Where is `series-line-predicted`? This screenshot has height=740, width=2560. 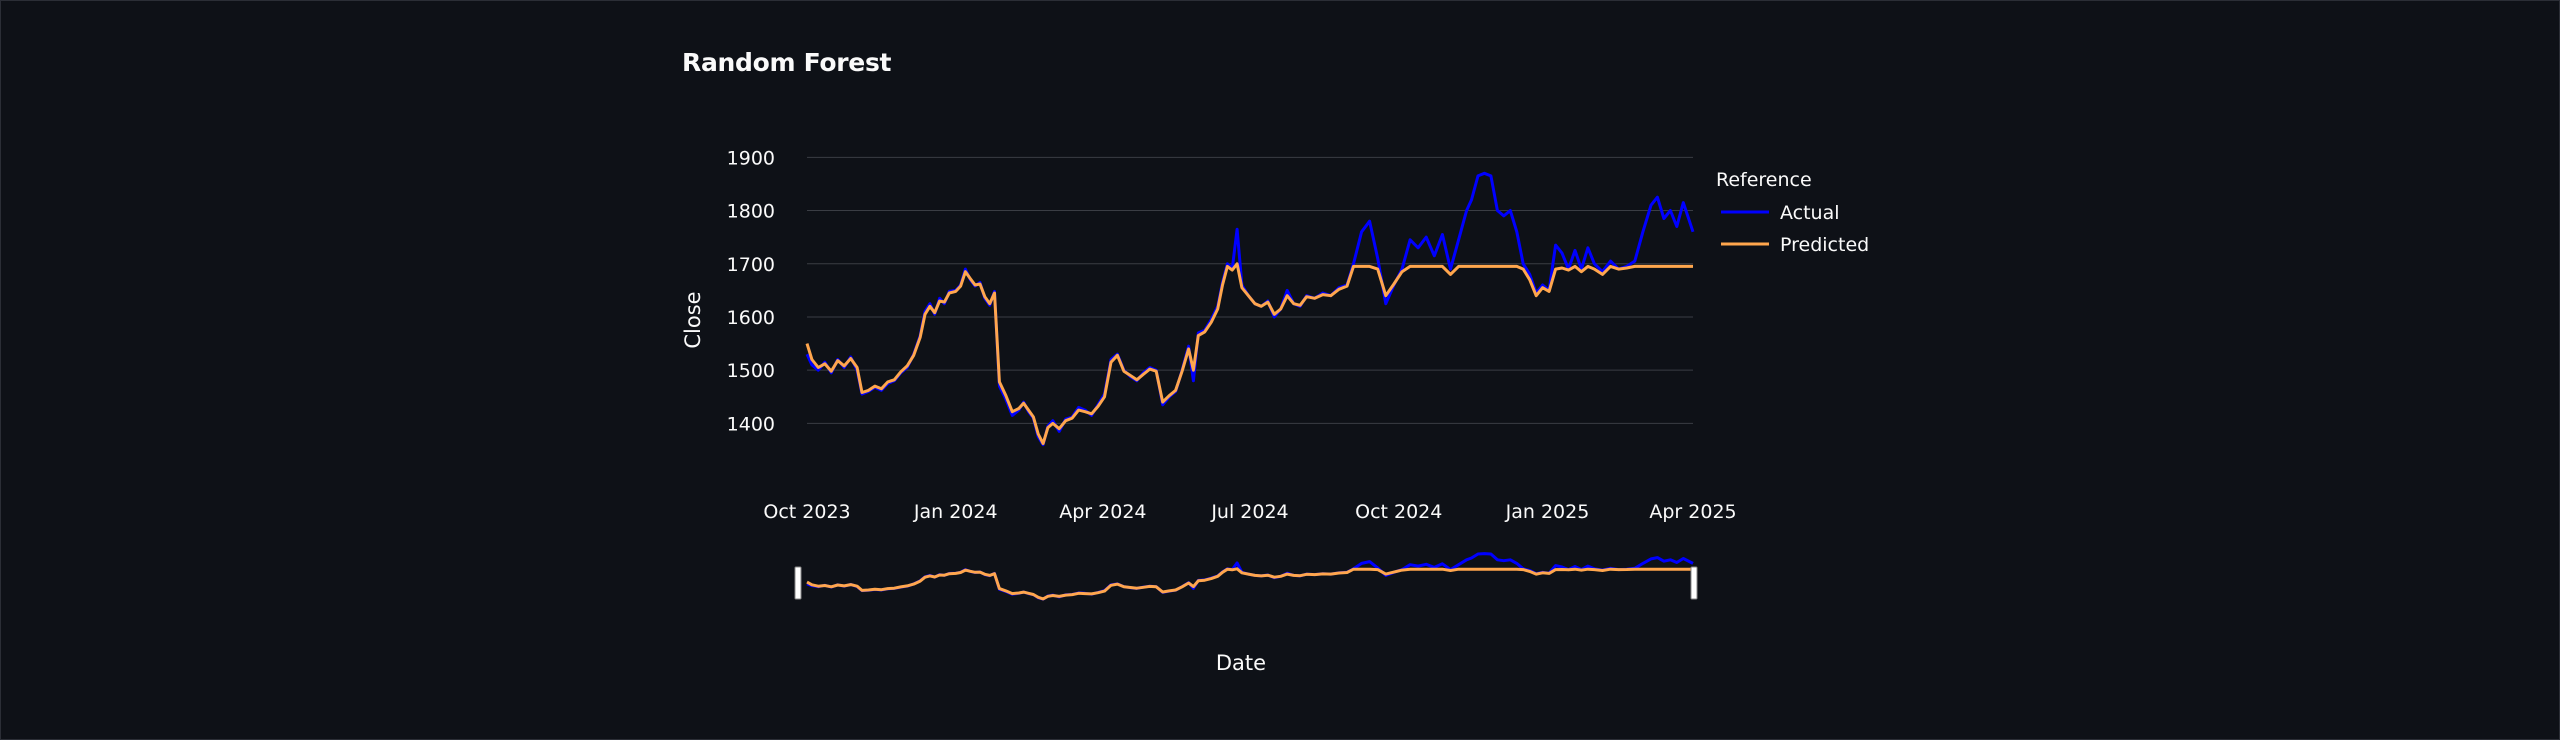
series-line-predicted is located at coordinates (1249, 354).